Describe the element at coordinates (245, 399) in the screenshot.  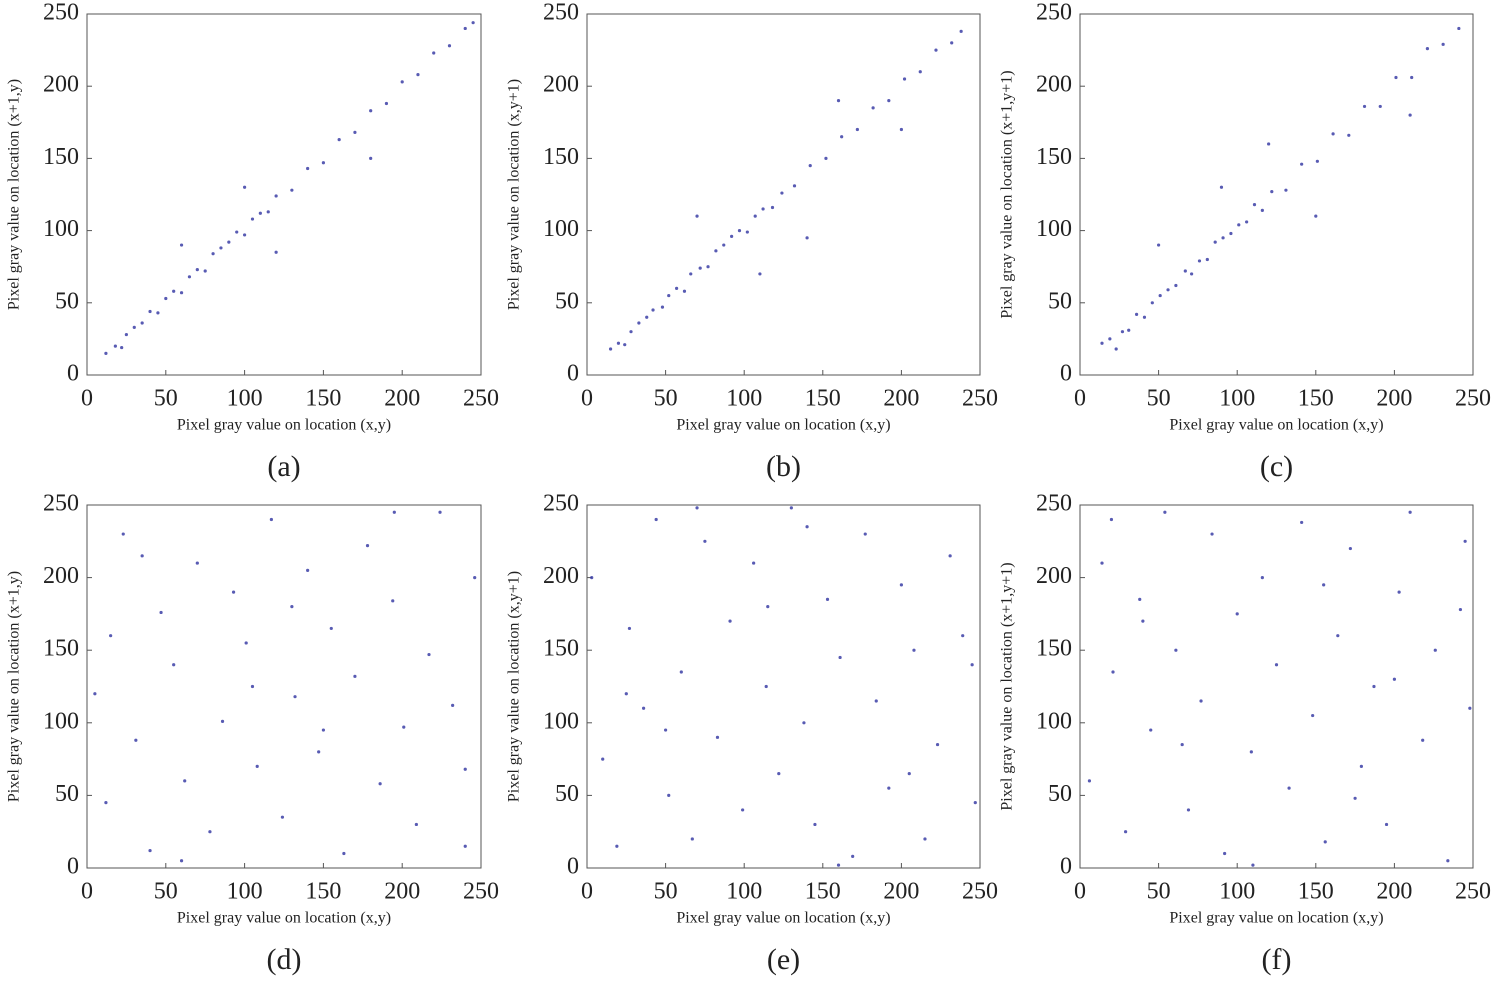
I see `x-tick-label: 100` at that location.